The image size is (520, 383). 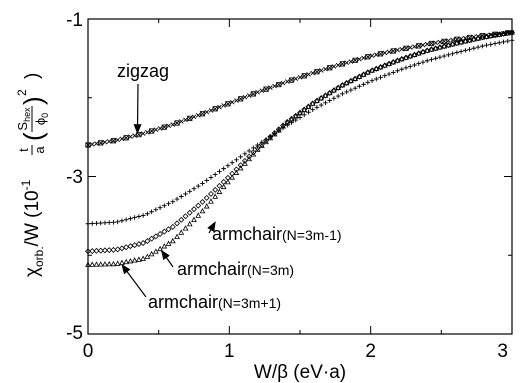 What do you see at coordinates (270, 270) in the screenshot?
I see `annotation-armchair-3m-suffix: (N=3m)` at bounding box center [270, 270].